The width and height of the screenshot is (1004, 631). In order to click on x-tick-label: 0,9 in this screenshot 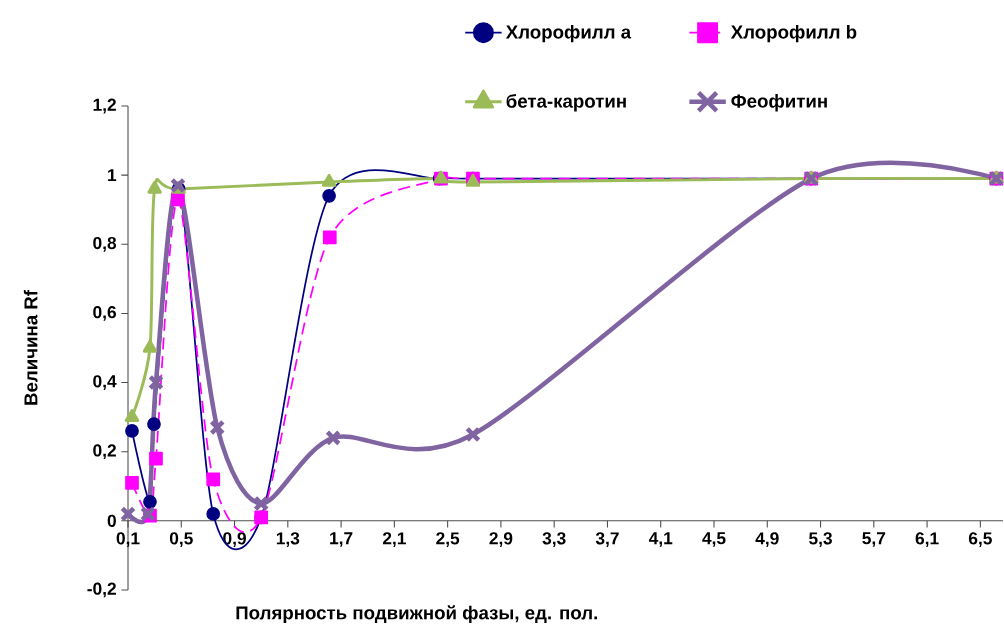, I will do `click(234, 539)`.